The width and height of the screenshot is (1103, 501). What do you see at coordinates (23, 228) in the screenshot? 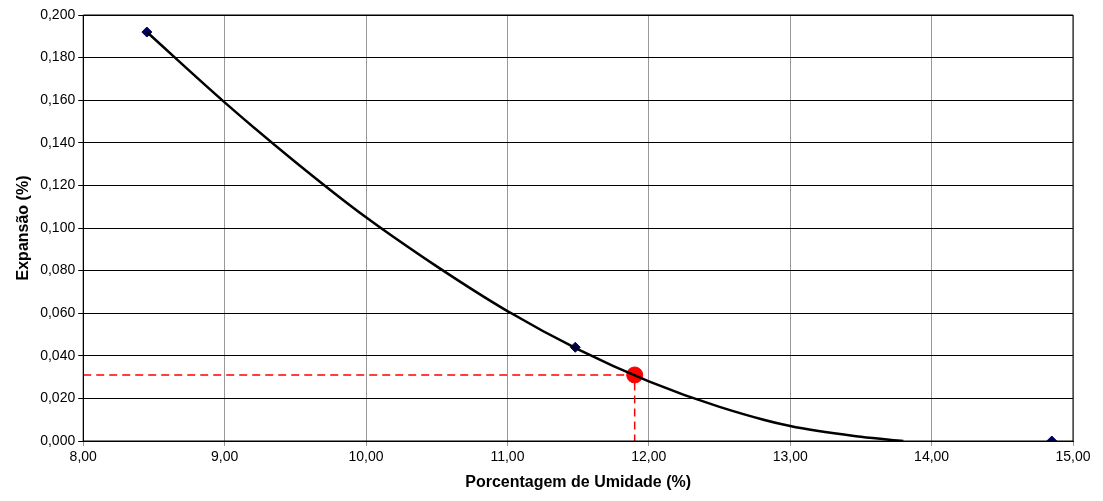
I see `y-axis-title: Expansão (%)` at bounding box center [23, 228].